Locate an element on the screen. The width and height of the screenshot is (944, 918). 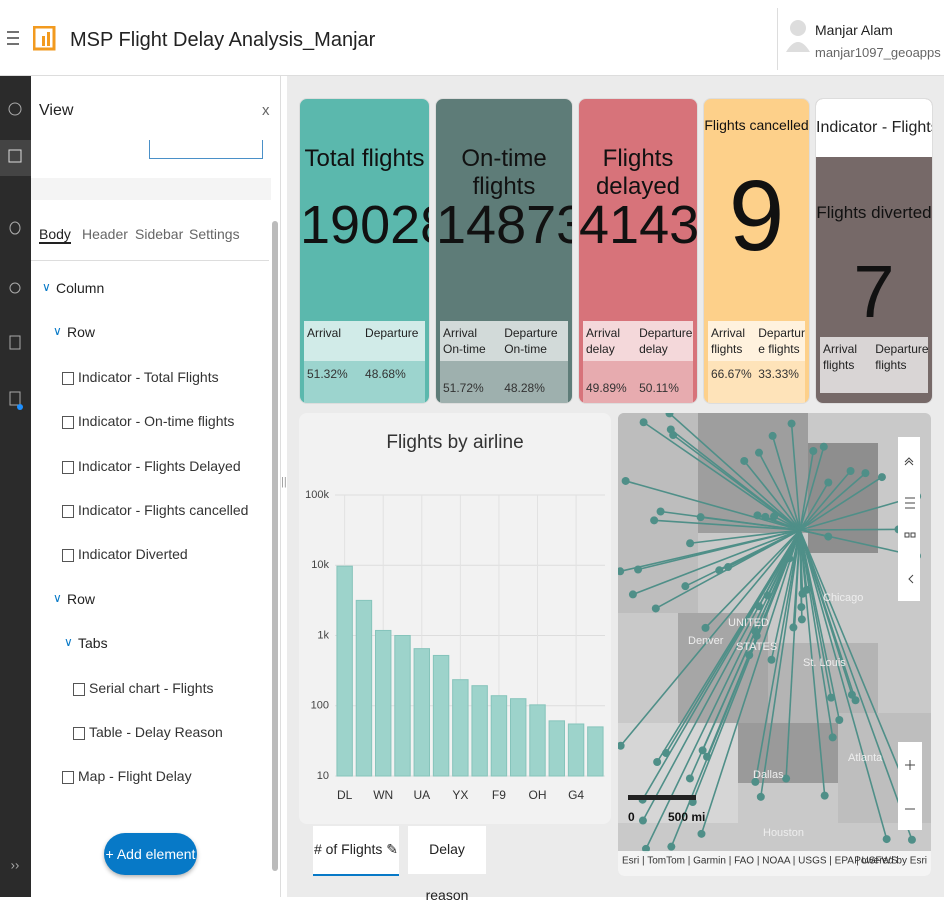
percent-label: 50.11% is located at coordinates (659, 388).